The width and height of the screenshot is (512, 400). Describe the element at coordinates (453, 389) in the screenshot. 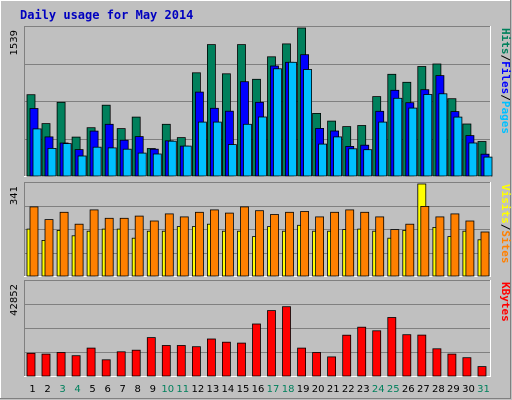

I see `x-tick-label-29: 29` at that location.